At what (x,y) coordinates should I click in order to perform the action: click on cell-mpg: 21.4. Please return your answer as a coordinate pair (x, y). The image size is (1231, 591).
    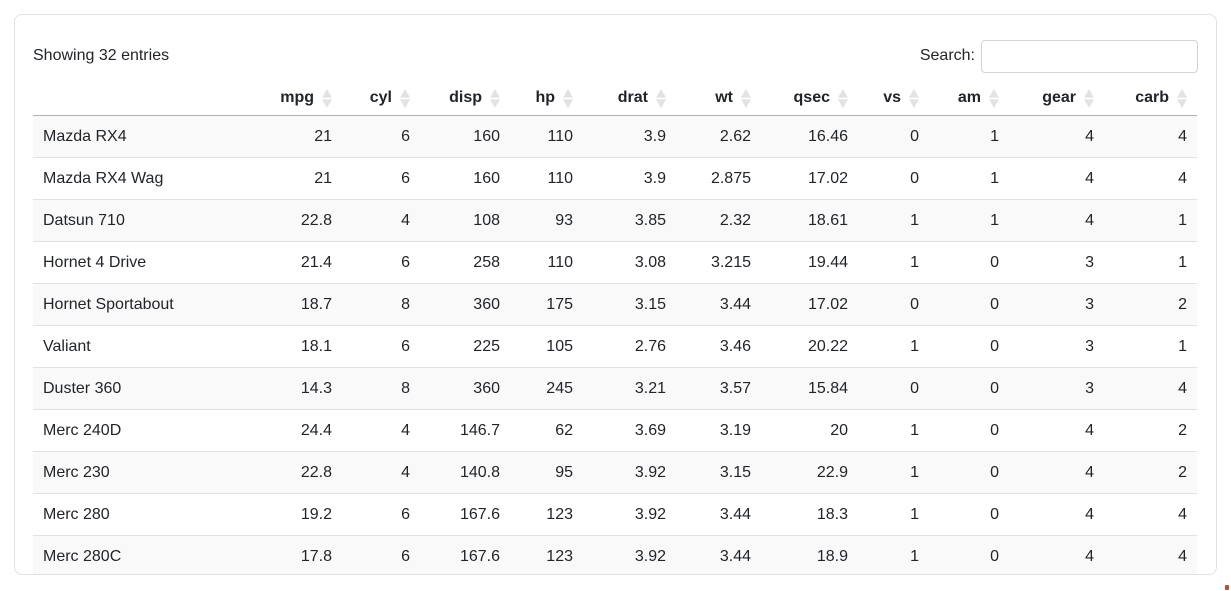
    Looking at the image, I should click on (291, 262).